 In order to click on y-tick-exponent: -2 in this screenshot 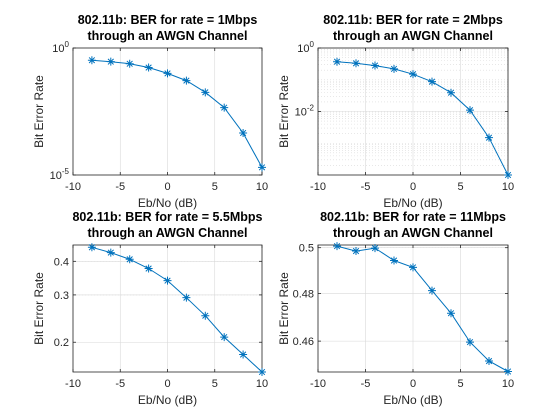, I will do `click(311, 108)`.